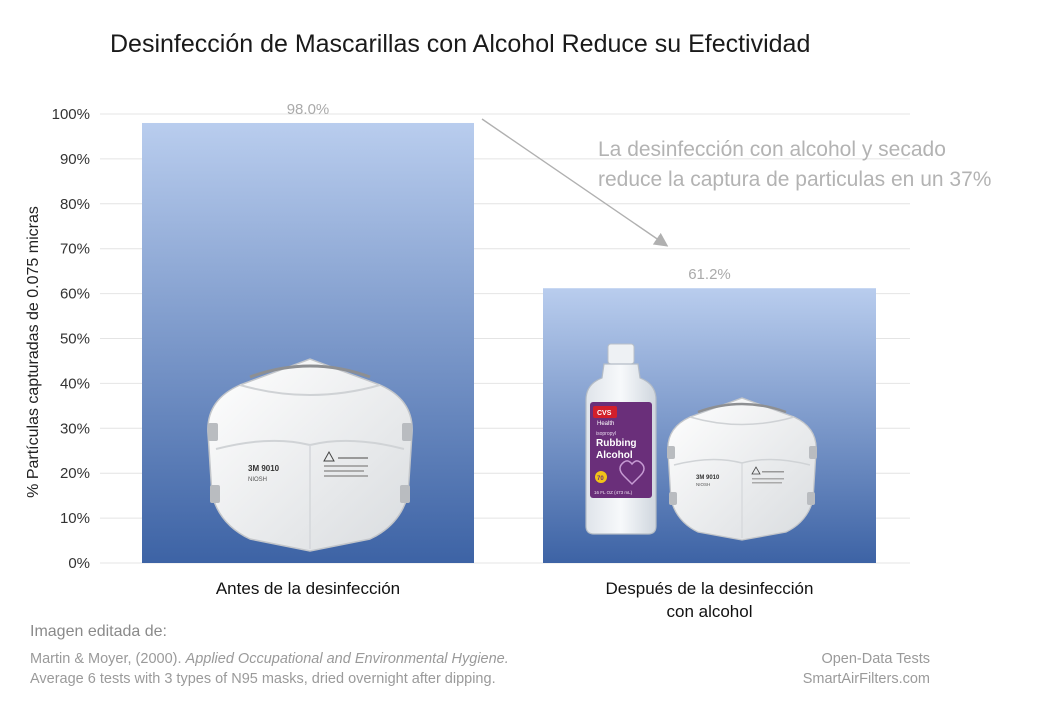 The image size is (1058, 707). I want to click on y-axis-ticks: 0% 10% 20% 30% 40% 50% 60% 70% 80% 90% 100%, so click(71, 339).